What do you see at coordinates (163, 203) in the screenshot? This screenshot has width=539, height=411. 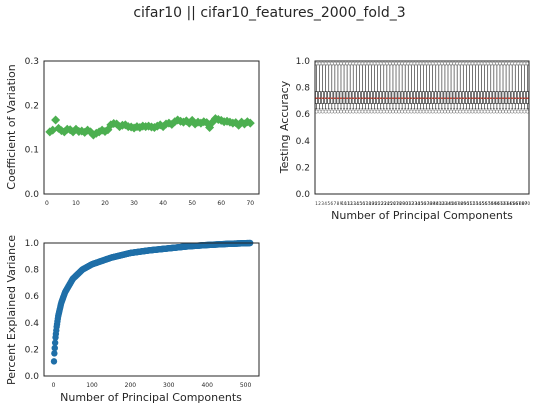 I see `cv-xtick-label: 40` at bounding box center [163, 203].